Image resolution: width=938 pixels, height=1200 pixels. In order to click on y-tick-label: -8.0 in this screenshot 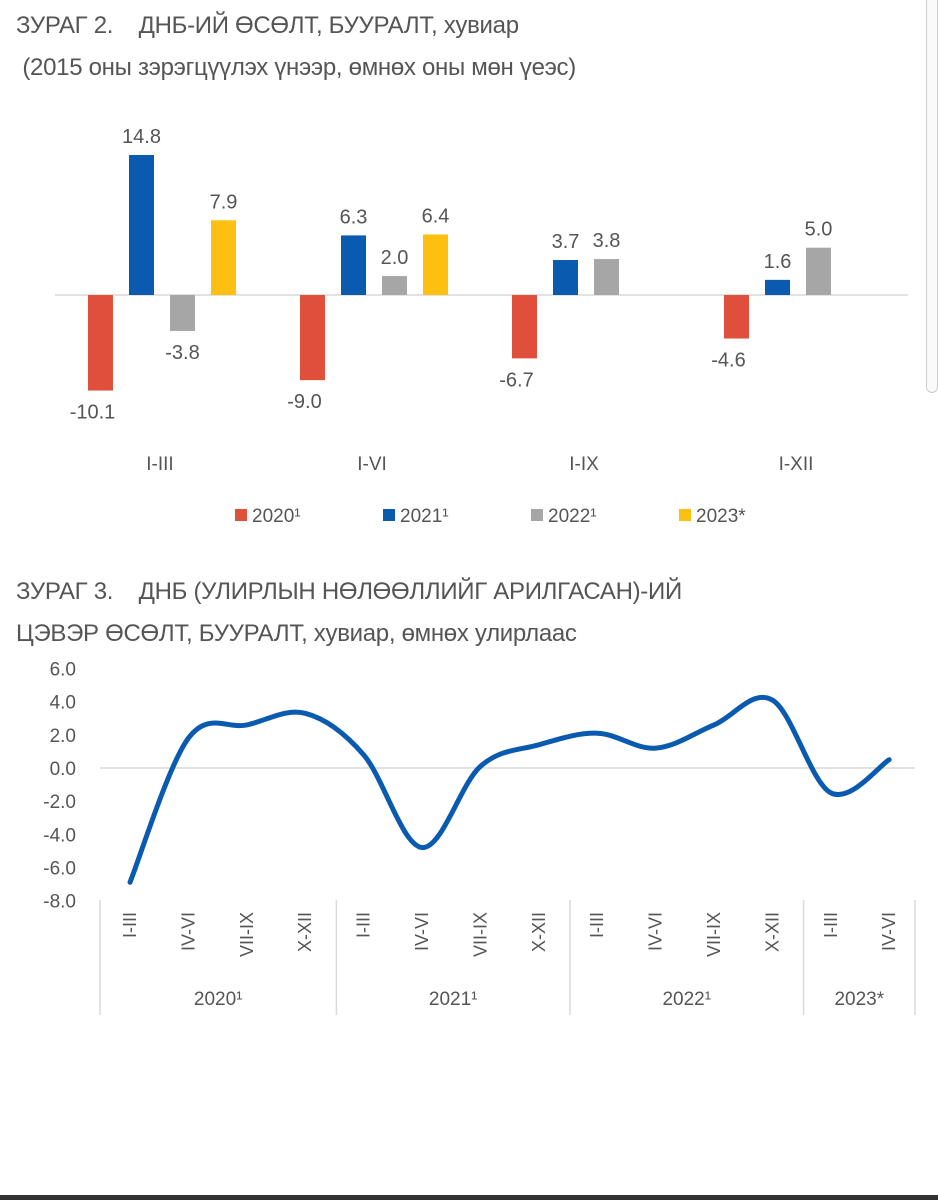, I will do `click(59, 902)`.